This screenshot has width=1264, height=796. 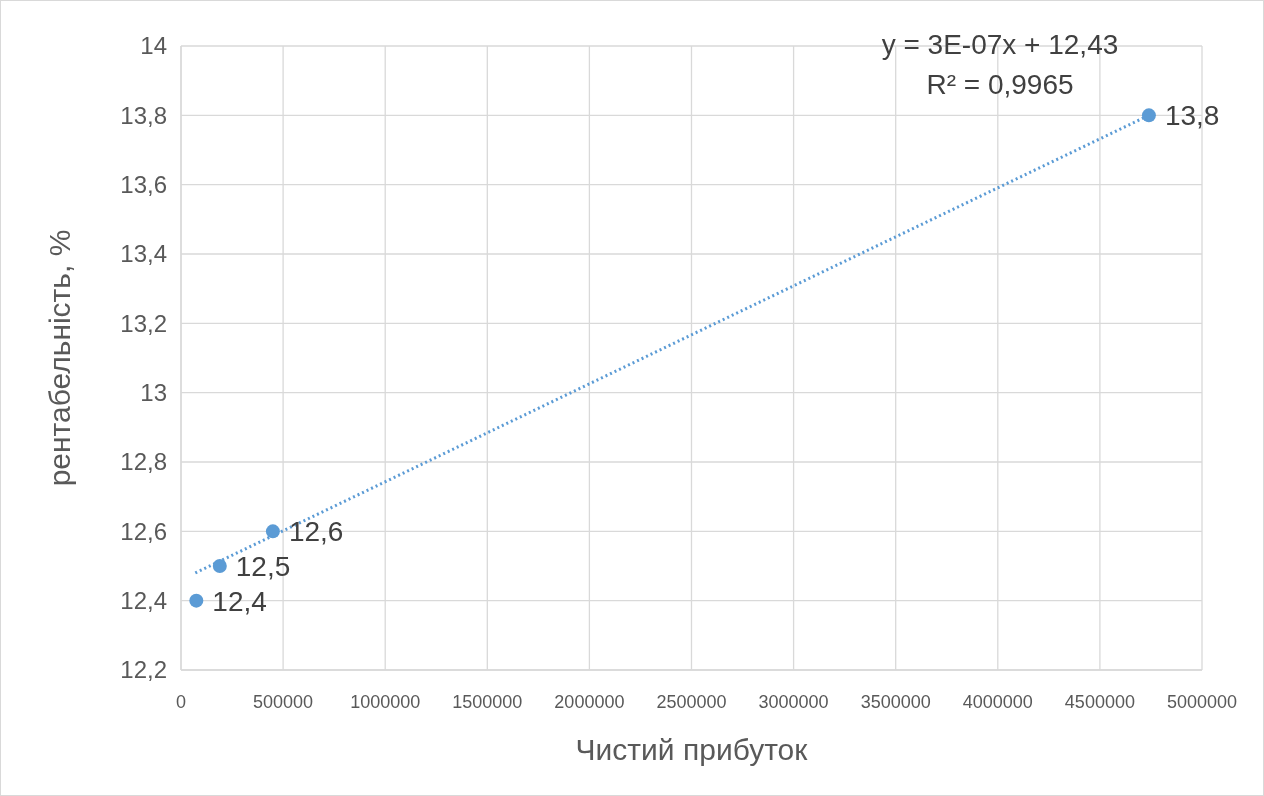 I want to click on x-tick-label: 4000000, so click(x=997, y=702).